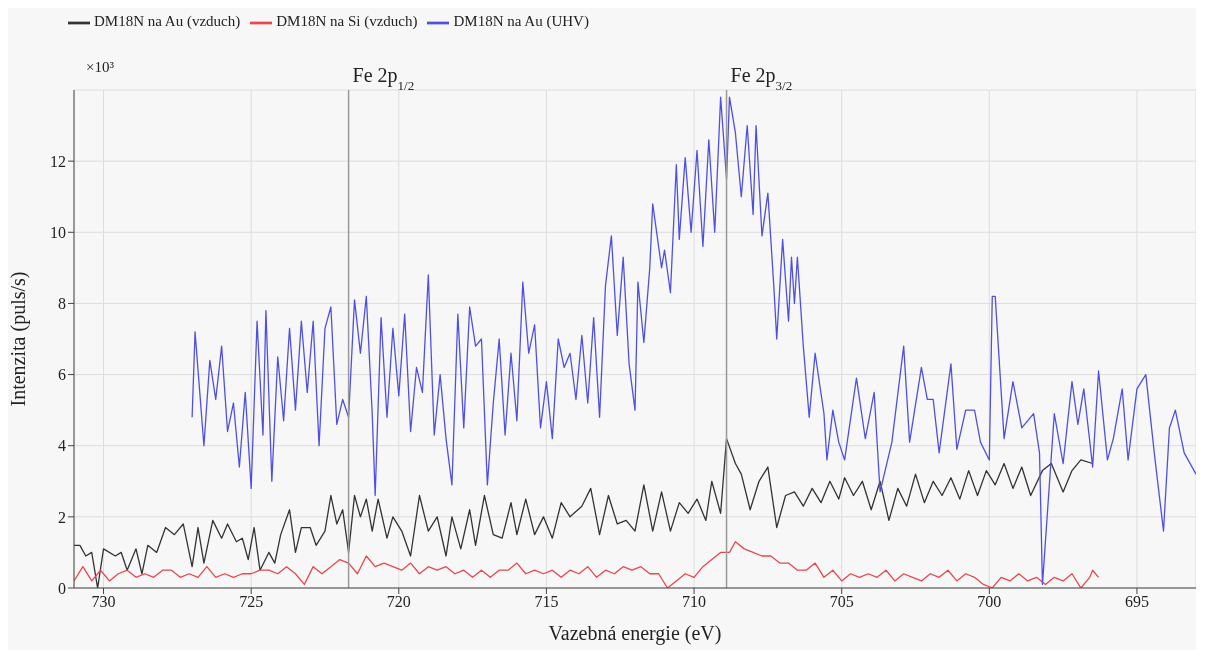 This screenshot has width=1209, height=662. Describe the element at coordinates (62, 446) in the screenshot. I see `y-tick-label: 4` at that location.